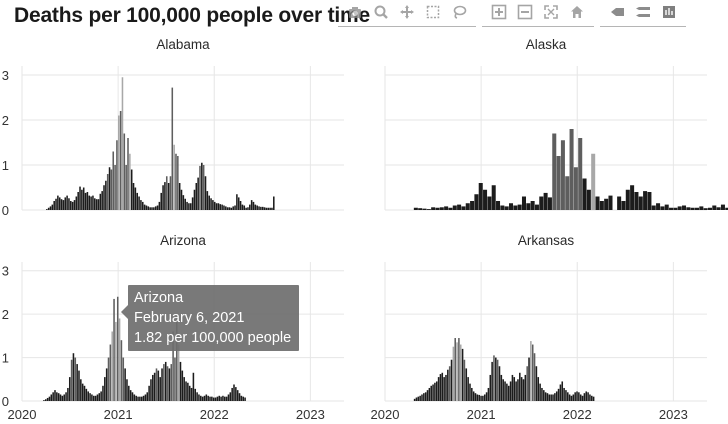  I want to click on zoom-out-icon, so click(525, 12).